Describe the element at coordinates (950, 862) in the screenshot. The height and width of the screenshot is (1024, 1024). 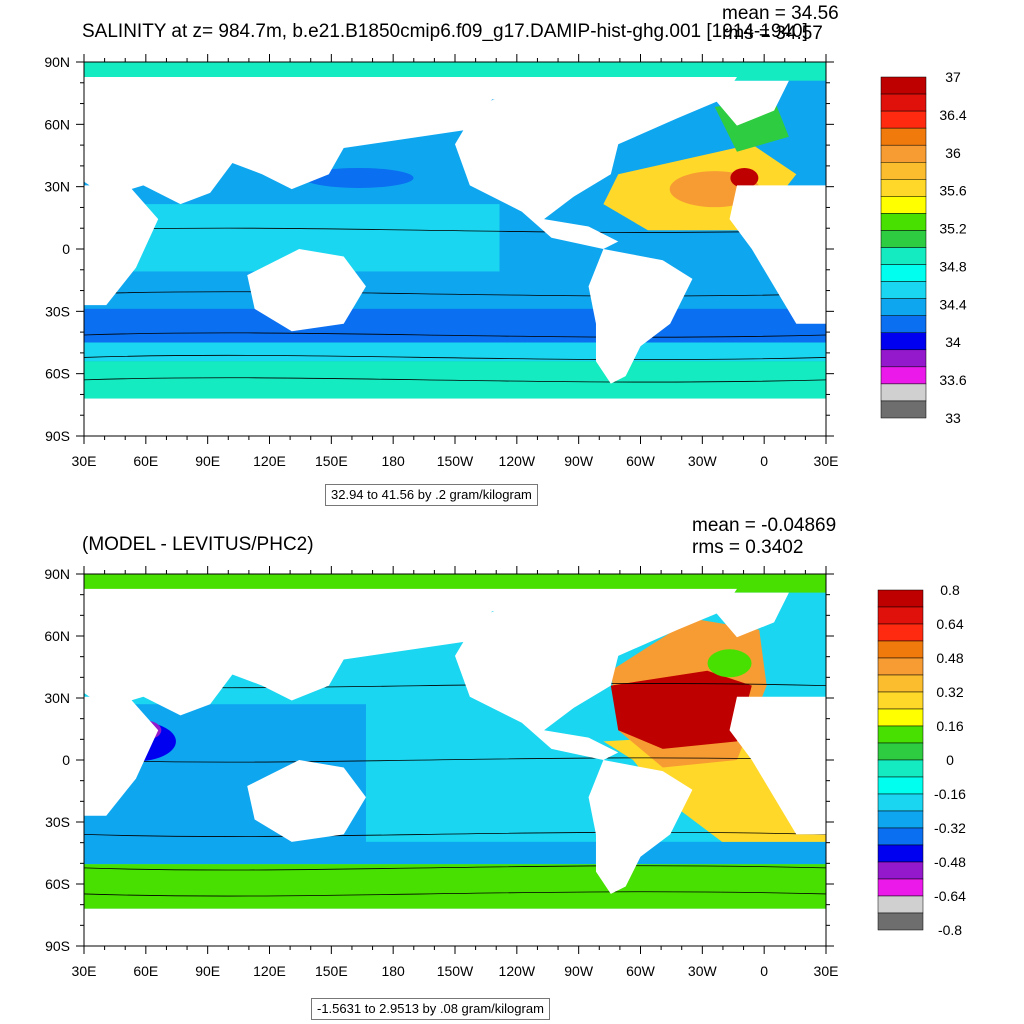
I see `colorbar-label: -0.48` at that location.